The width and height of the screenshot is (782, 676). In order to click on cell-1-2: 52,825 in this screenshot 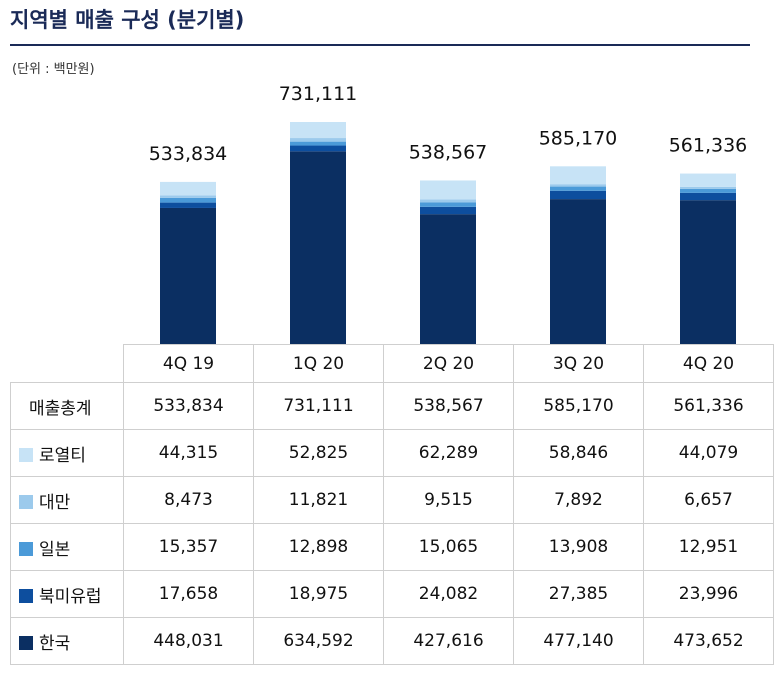, I will do `click(318, 453)`.